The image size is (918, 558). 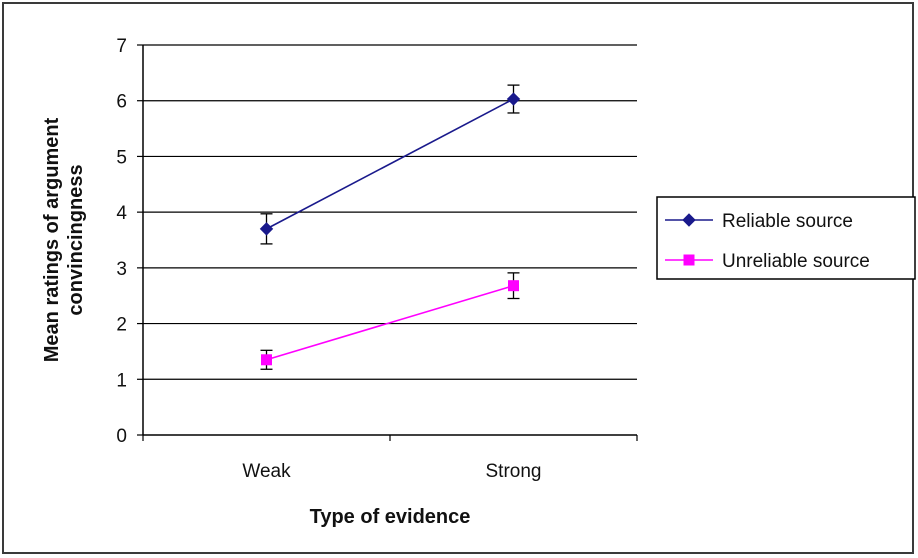 What do you see at coordinates (129, 241) in the screenshot?
I see `y-tick-labels: 0 1 2 3 4 5 6 7` at bounding box center [129, 241].